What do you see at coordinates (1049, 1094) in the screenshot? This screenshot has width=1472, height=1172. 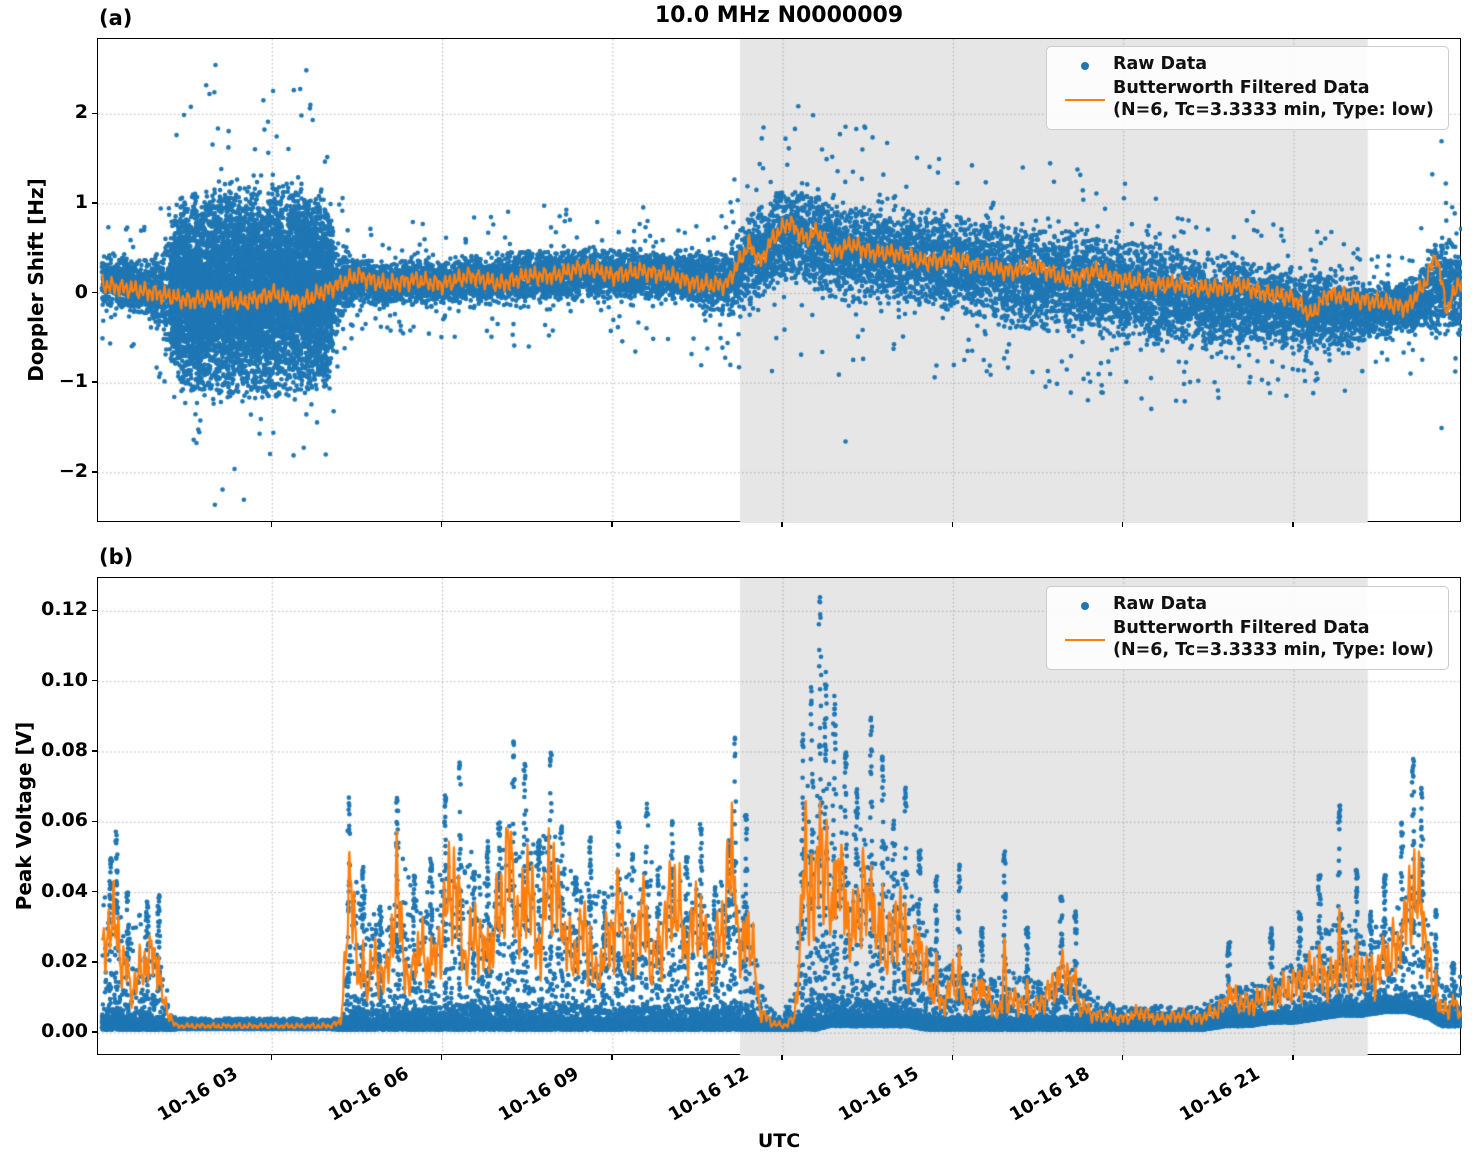 I see `x-tick-label: 10-16 18` at bounding box center [1049, 1094].